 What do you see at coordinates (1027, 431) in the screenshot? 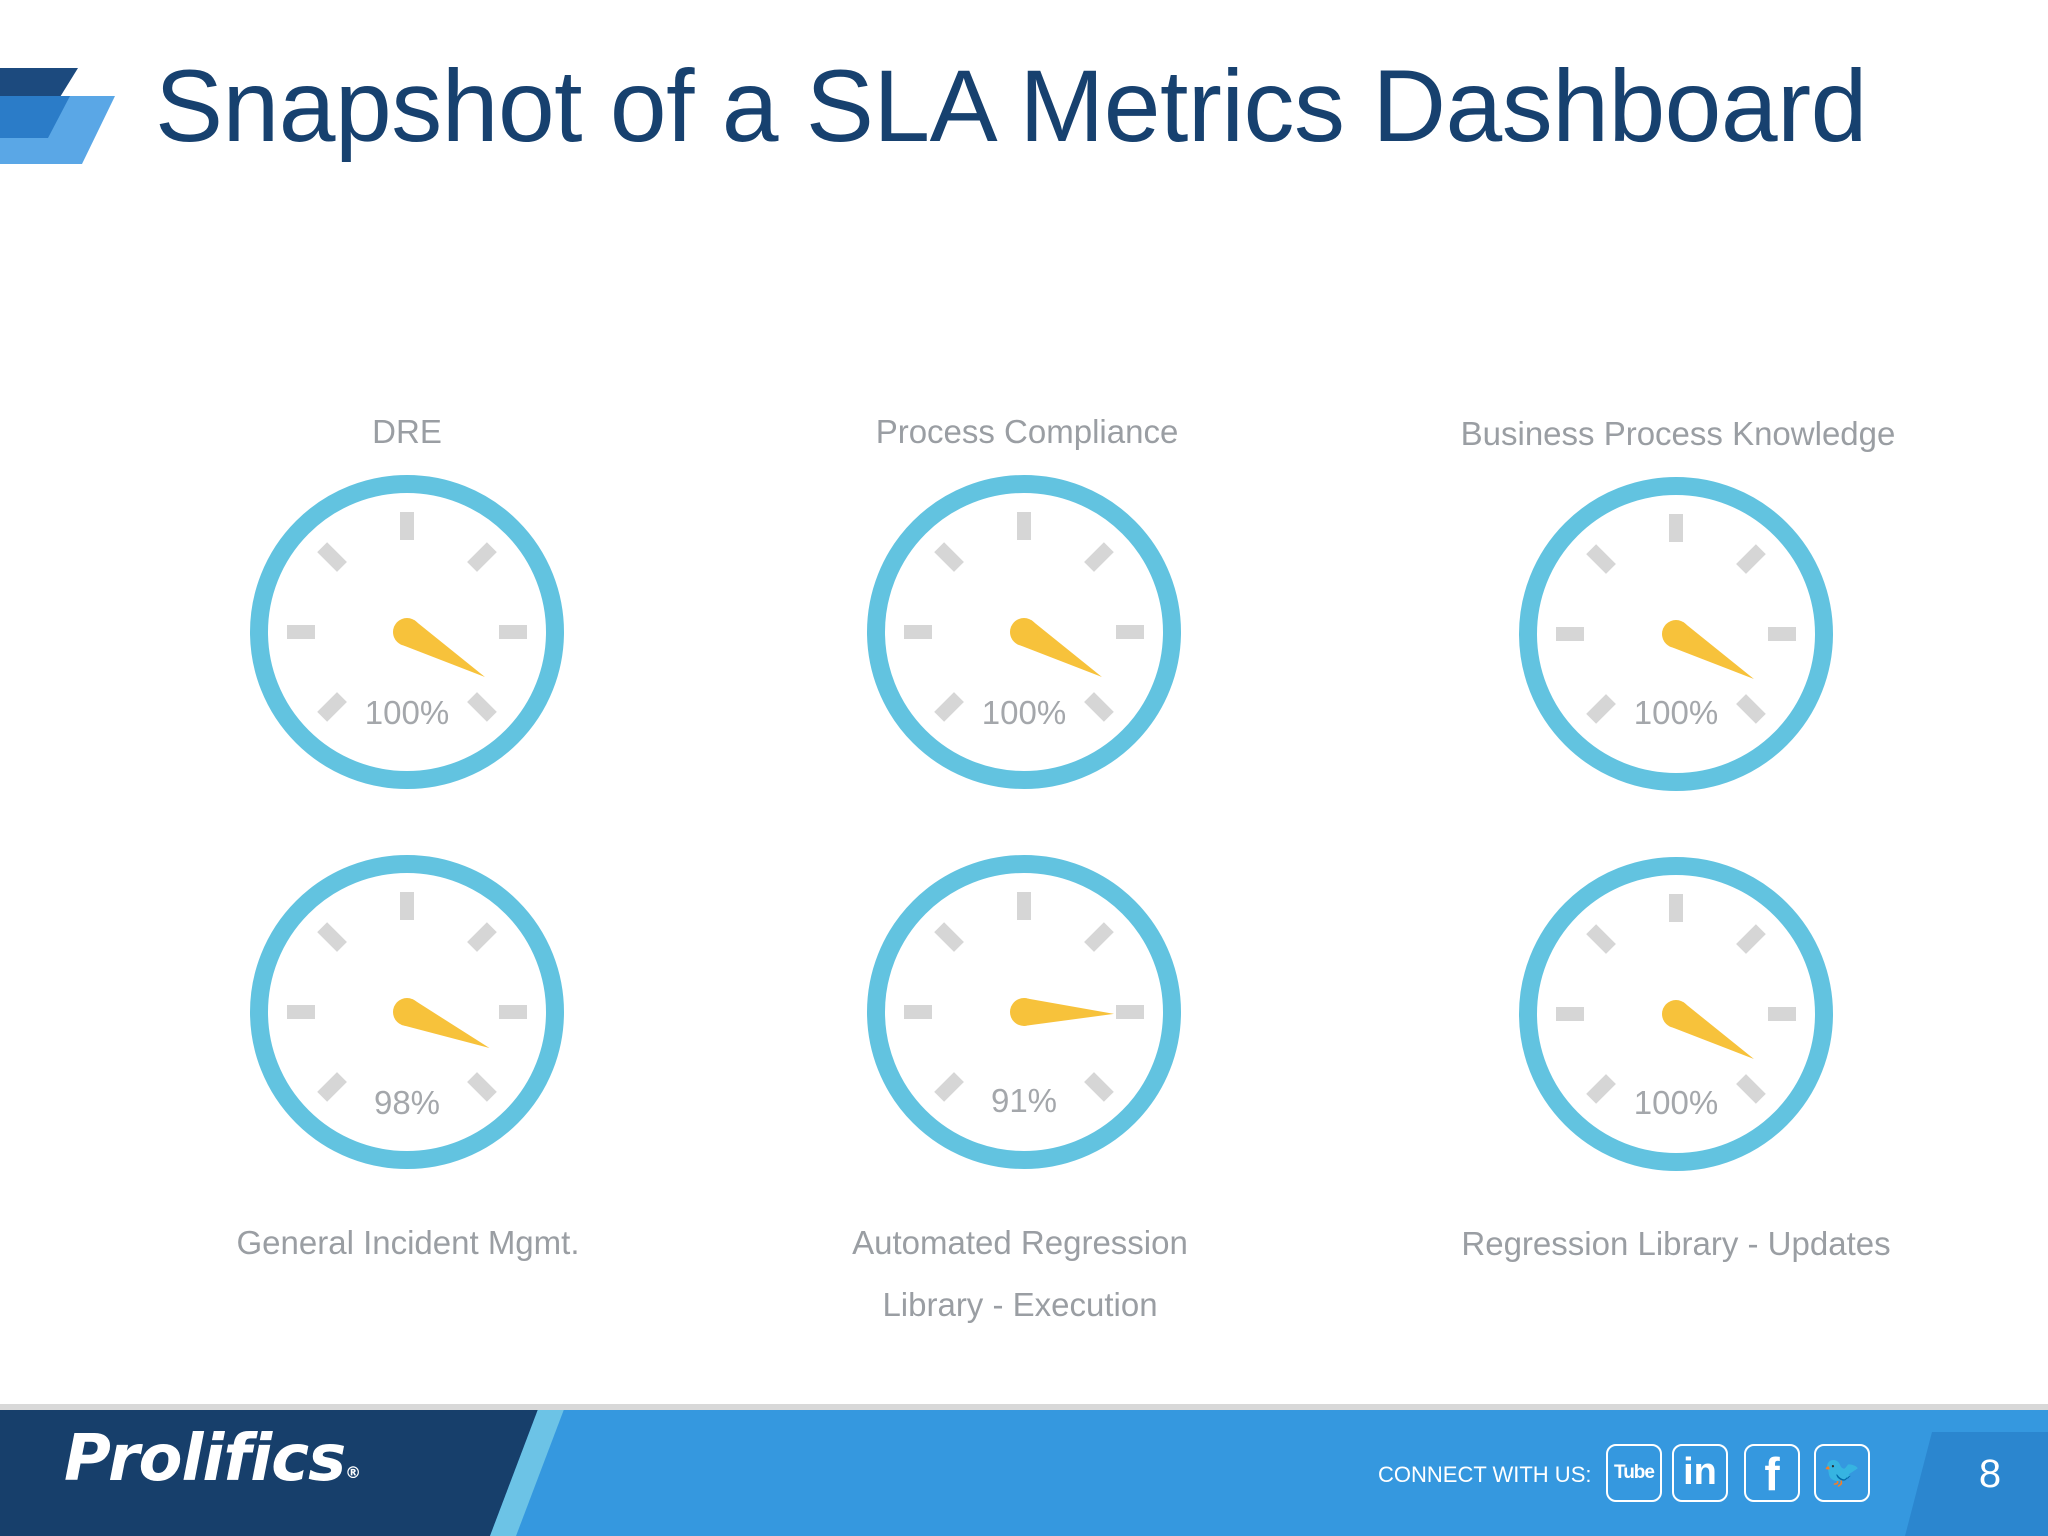
I see `gauge-label-process-compliance: Process Compliance` at bounding box center [1027, 431].